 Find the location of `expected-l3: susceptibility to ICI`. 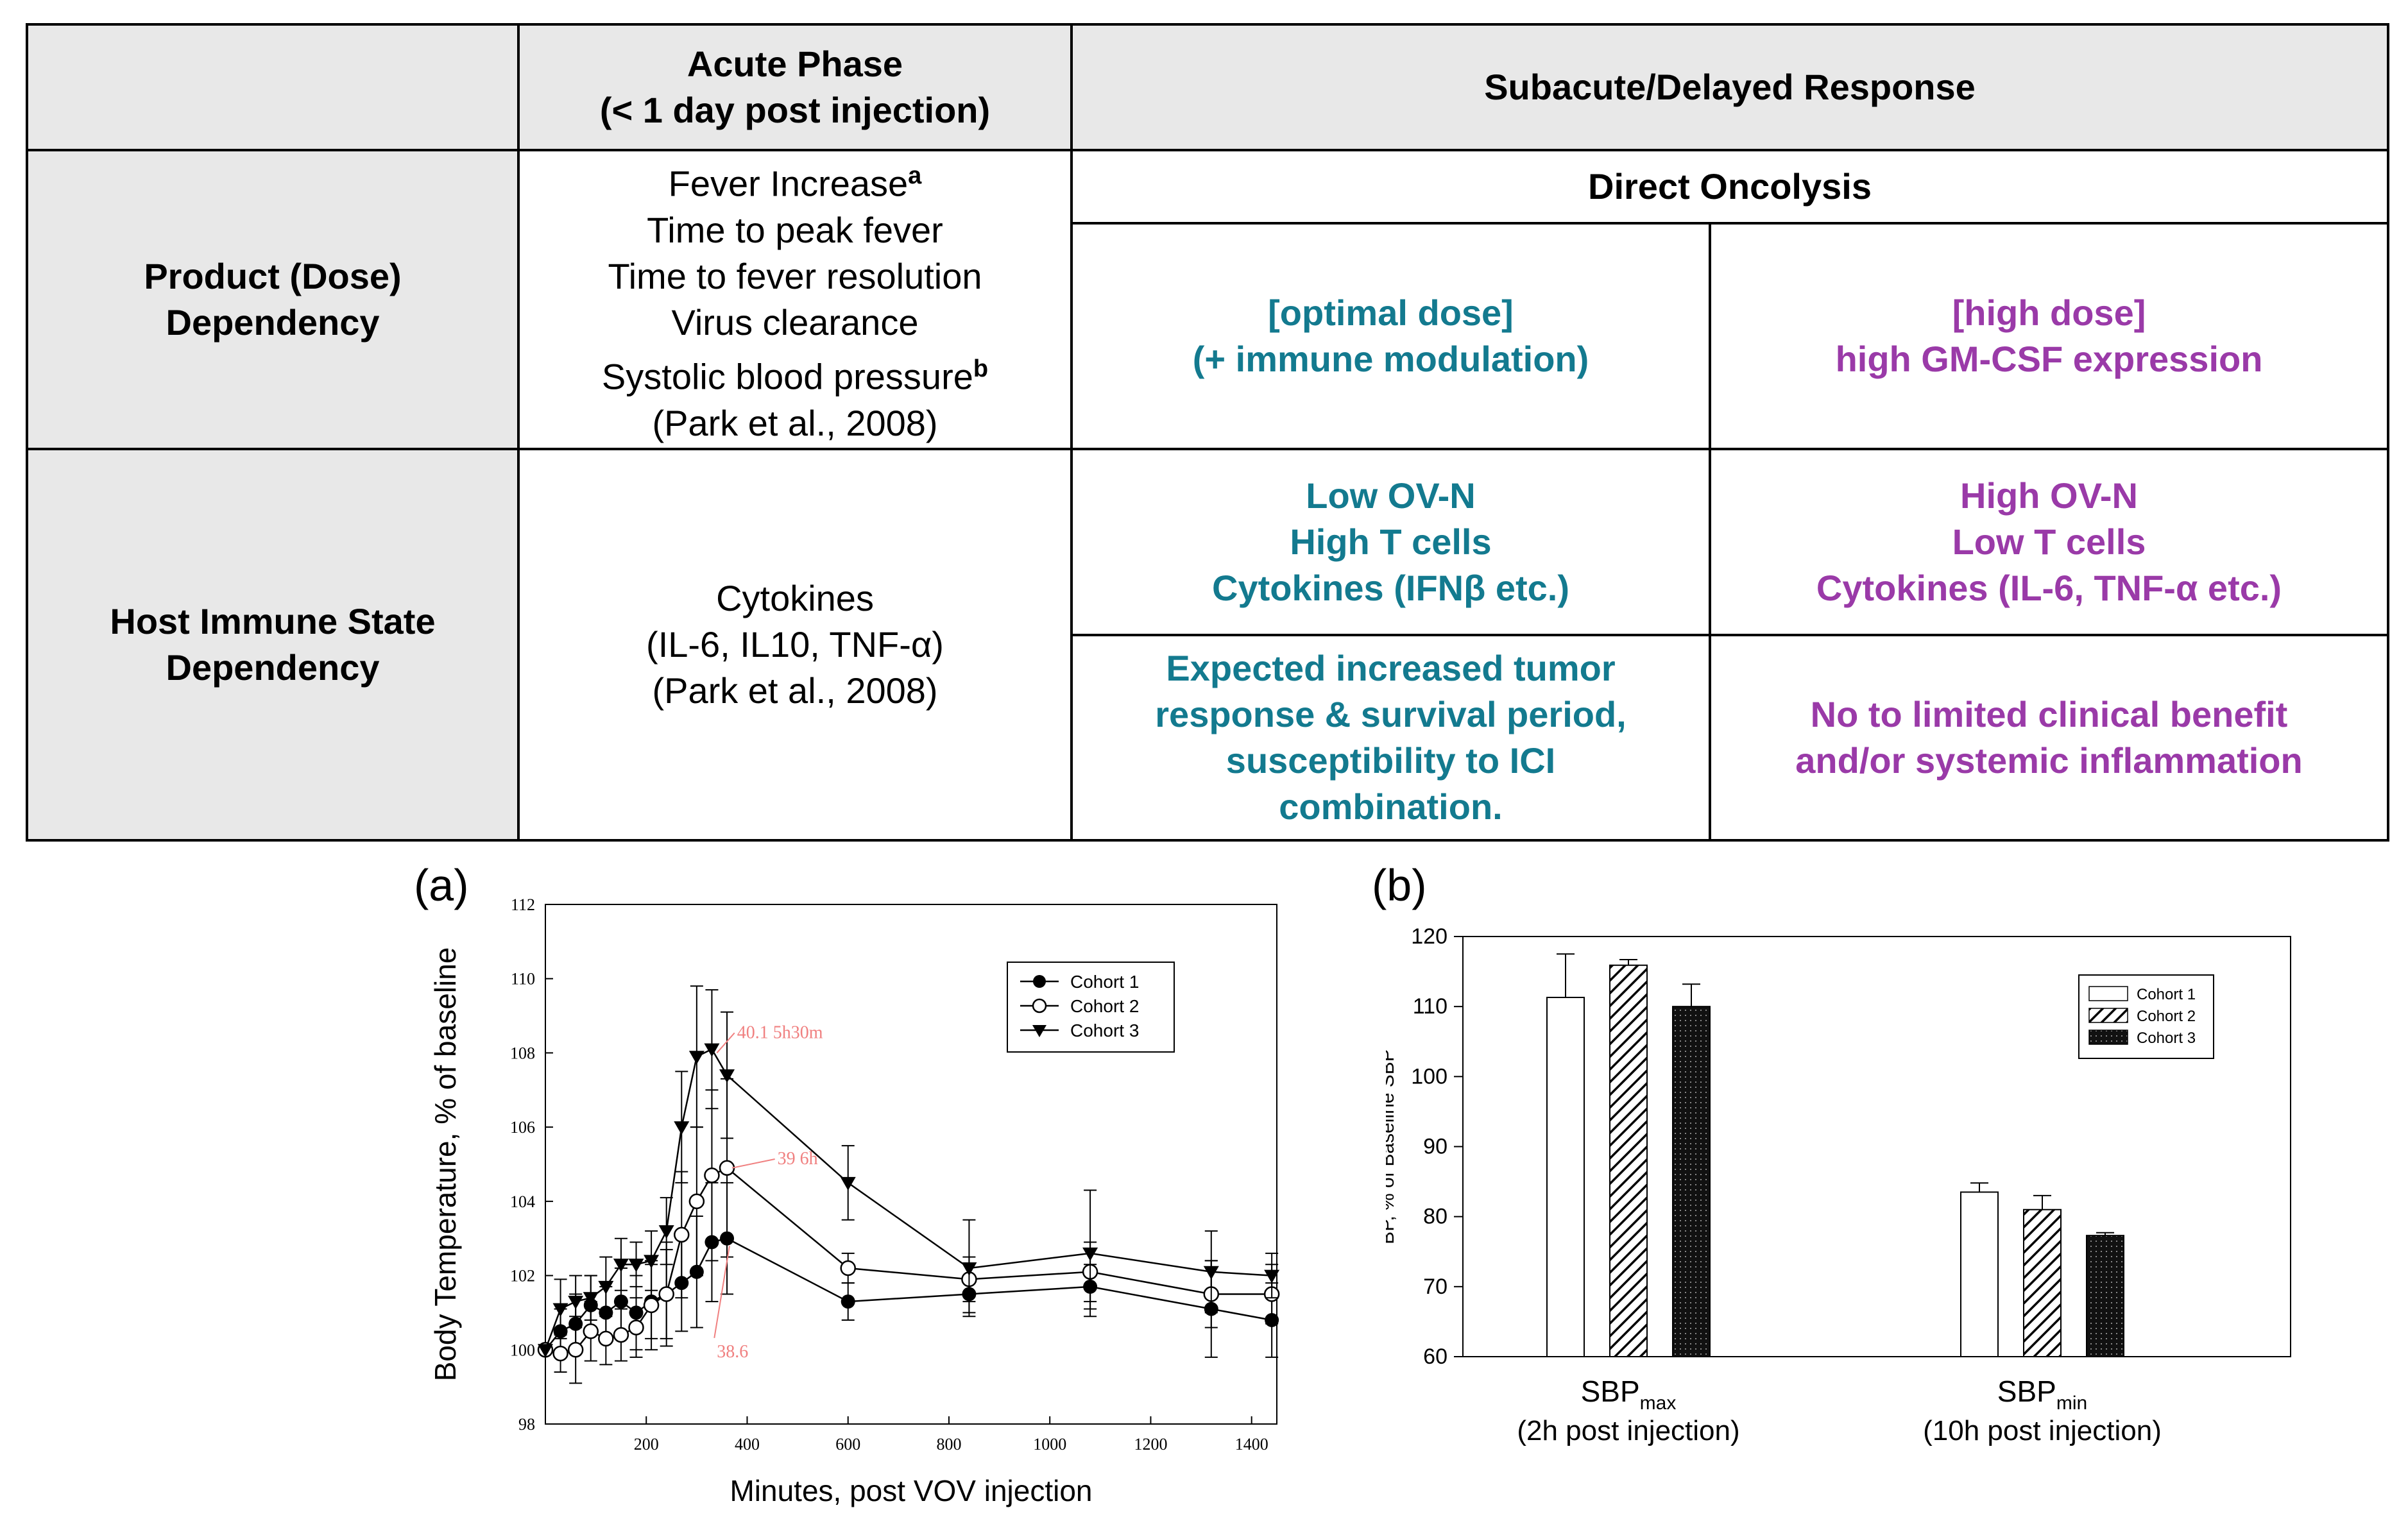

expected-l3: susceptibility to ICI is located at coordinates (1390, 760).